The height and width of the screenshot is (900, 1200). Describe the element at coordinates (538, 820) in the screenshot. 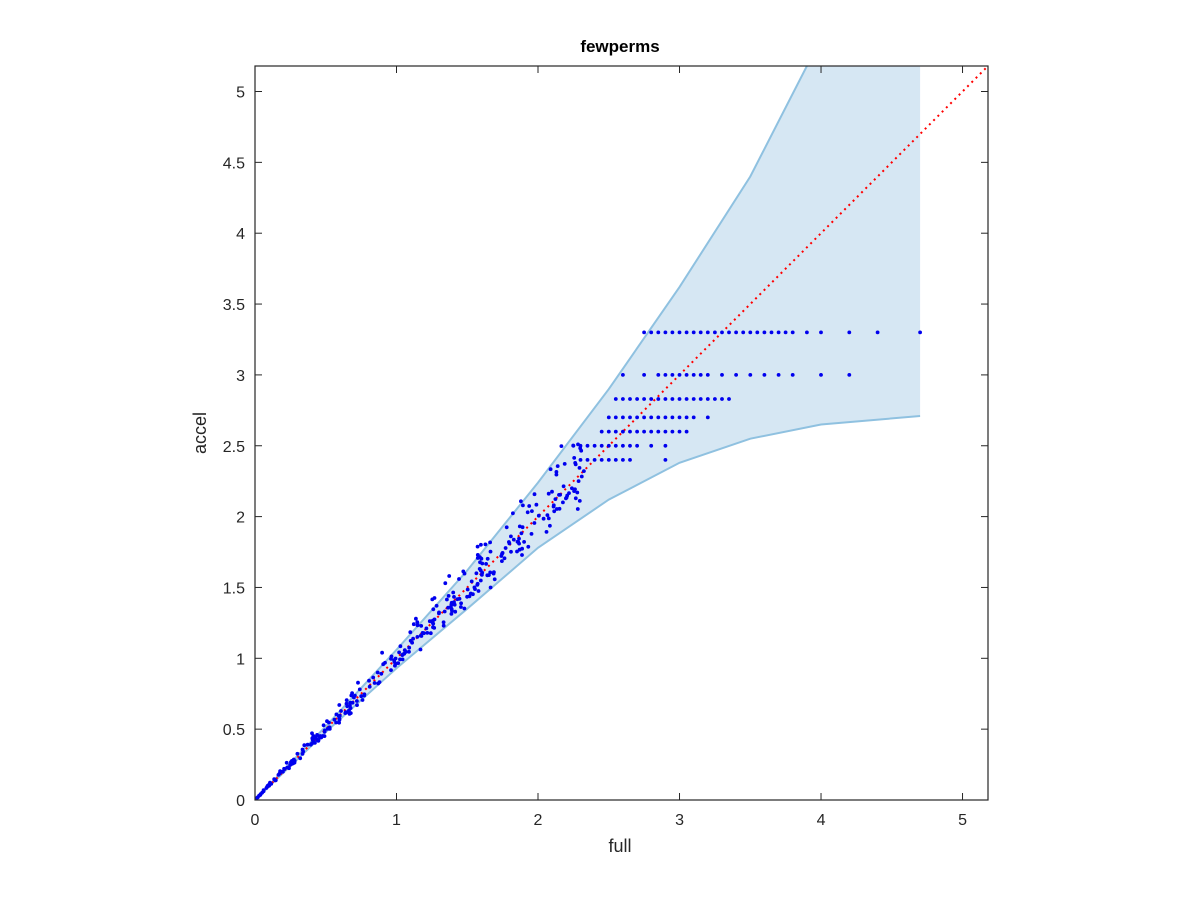

I see `x-tick-label: 2` at that location.